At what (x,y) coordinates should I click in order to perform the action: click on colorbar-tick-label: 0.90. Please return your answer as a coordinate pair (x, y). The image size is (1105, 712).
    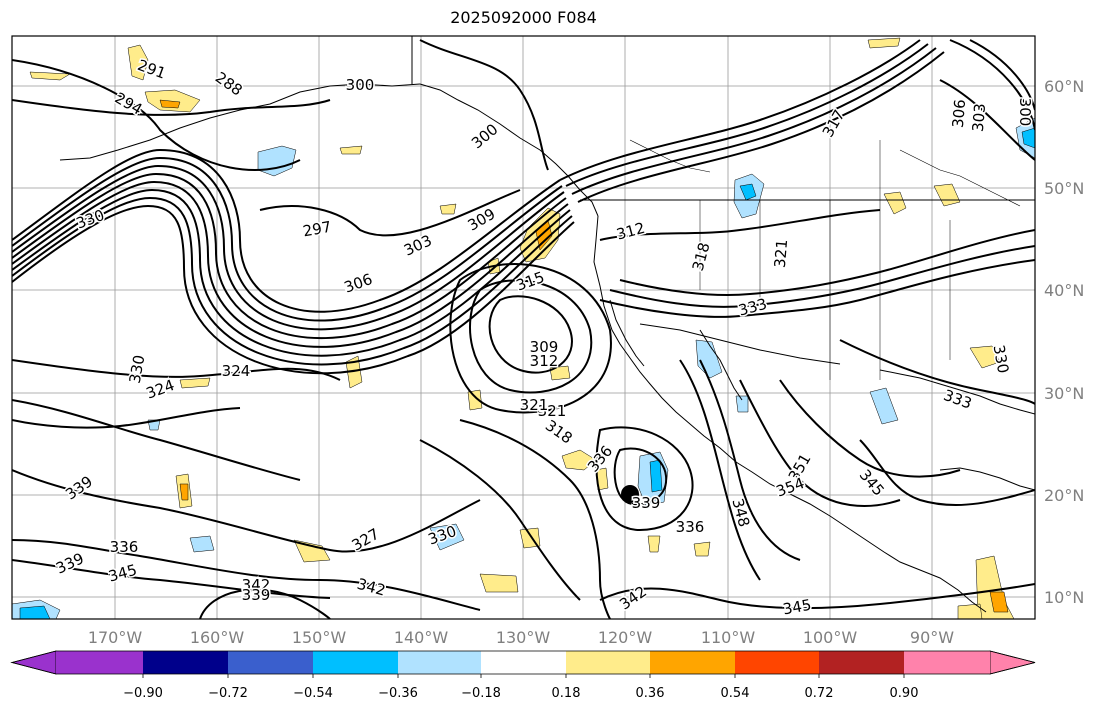
    Looking at the image, I should click on (904, 693).